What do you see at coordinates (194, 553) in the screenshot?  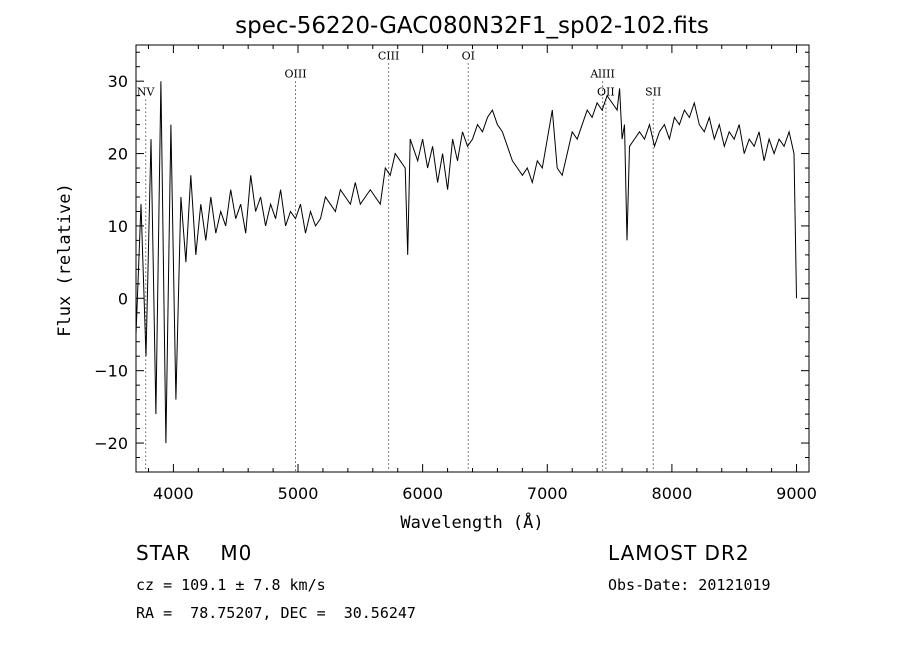 I see `object-class: STAR M0` at bounding box center [194, 553].